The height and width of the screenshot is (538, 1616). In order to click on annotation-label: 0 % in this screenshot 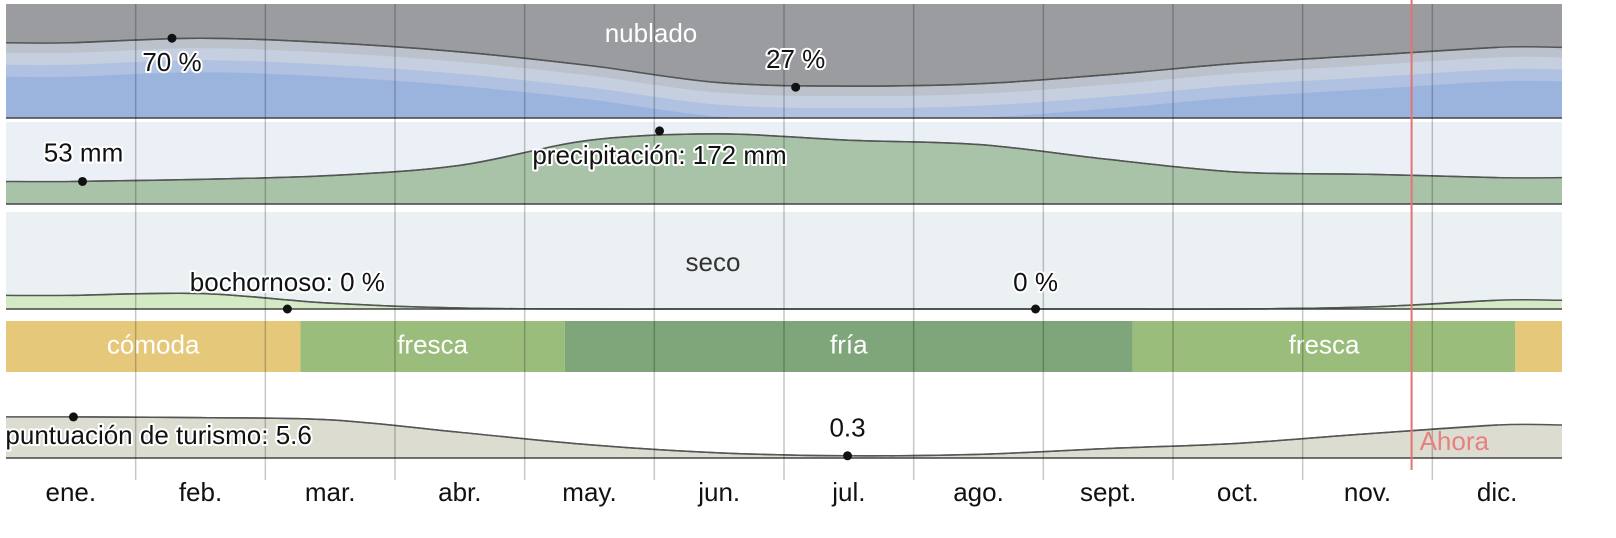, I will do `click(1035, 282)`.